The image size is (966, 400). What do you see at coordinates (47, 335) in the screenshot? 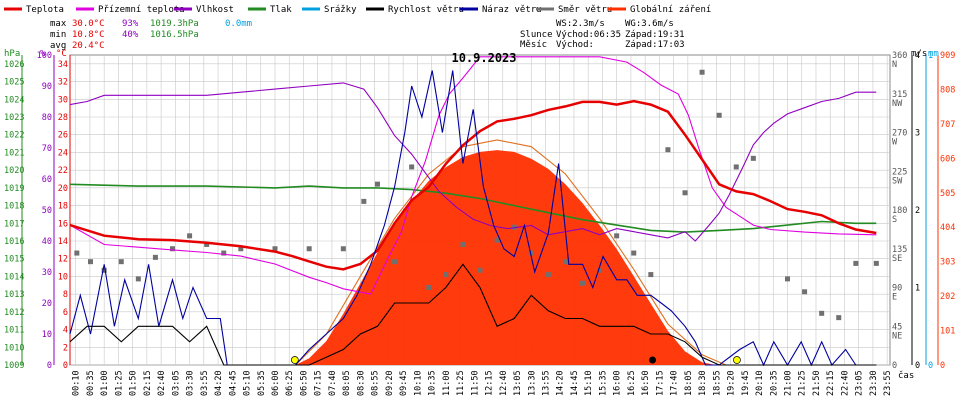
I see `humidity-tick-label: 10` at bounding box center [47, 335].